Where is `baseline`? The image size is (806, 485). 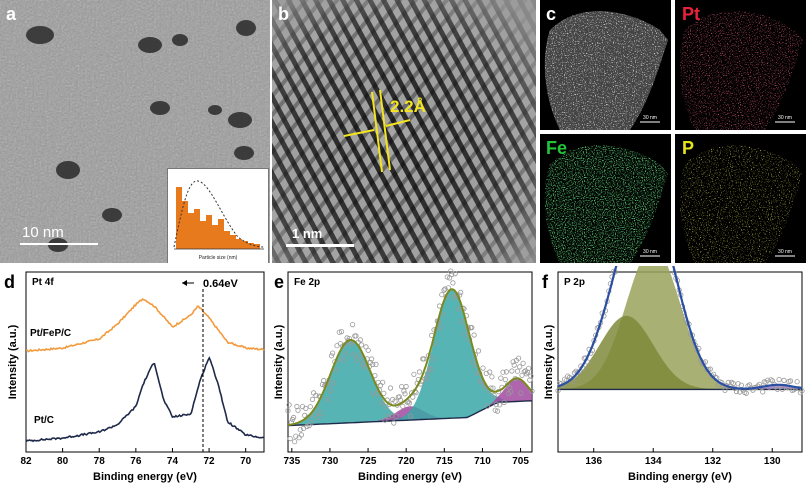 baseline is located at coordinates (410, 413).